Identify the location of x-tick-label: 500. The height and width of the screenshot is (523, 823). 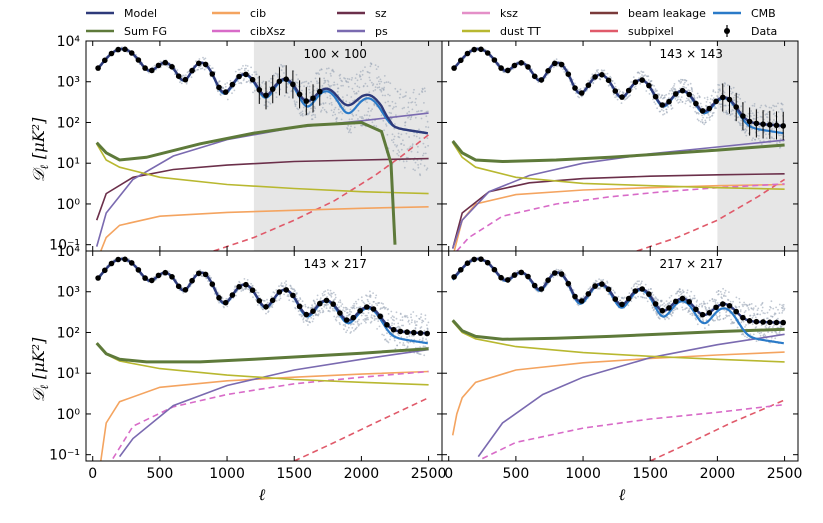
(160, 474).